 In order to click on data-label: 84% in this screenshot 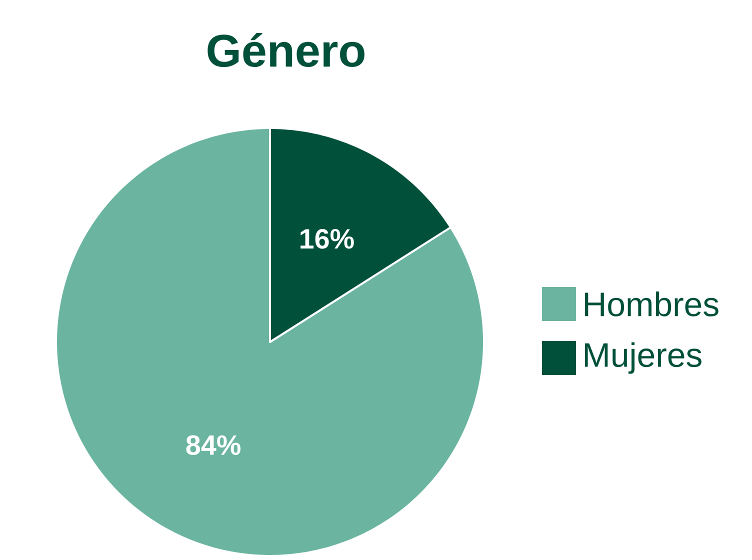, I will do `click(213, 445)`.